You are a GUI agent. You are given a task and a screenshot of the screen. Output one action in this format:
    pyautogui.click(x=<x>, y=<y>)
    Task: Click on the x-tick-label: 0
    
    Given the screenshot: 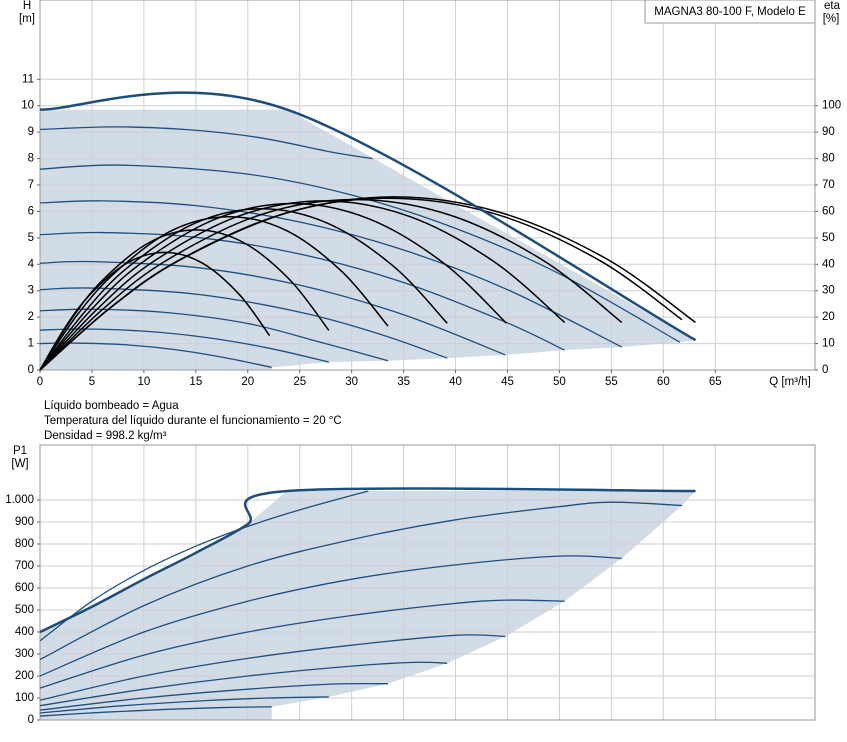 What is the action you would take?
    pyautogui.click(x=40, y=382)
    